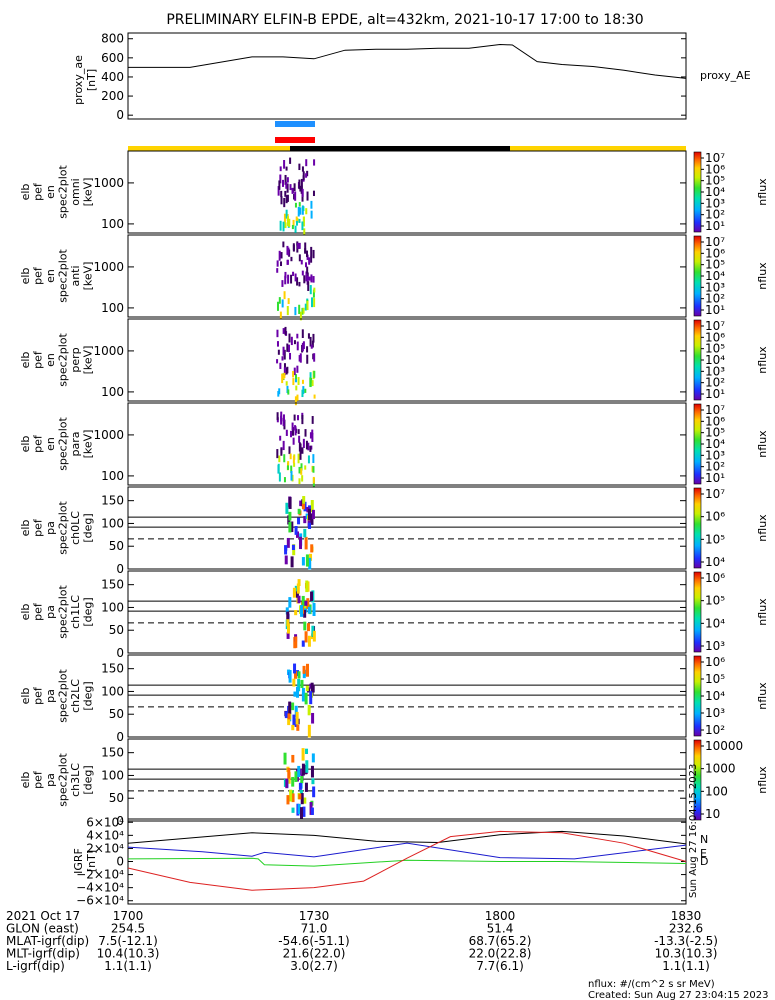 The height and width of the screenshot is (1000, 775). I want to click on colorbar-gradient, so click(697, 444).